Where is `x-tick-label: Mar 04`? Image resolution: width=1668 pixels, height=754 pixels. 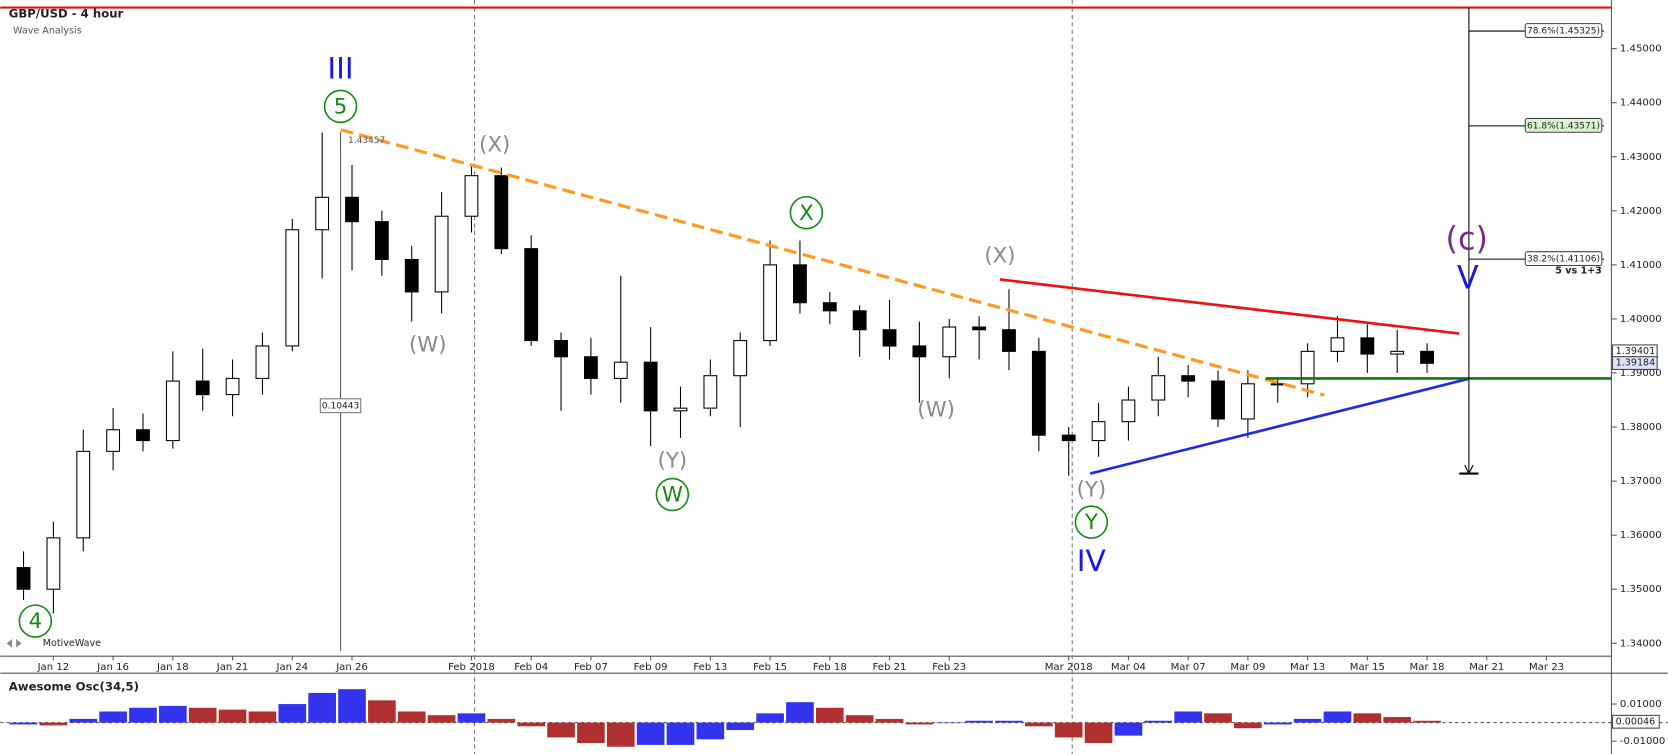 x-tick-label: Mar 04 is located at coordinates (1128, 667).